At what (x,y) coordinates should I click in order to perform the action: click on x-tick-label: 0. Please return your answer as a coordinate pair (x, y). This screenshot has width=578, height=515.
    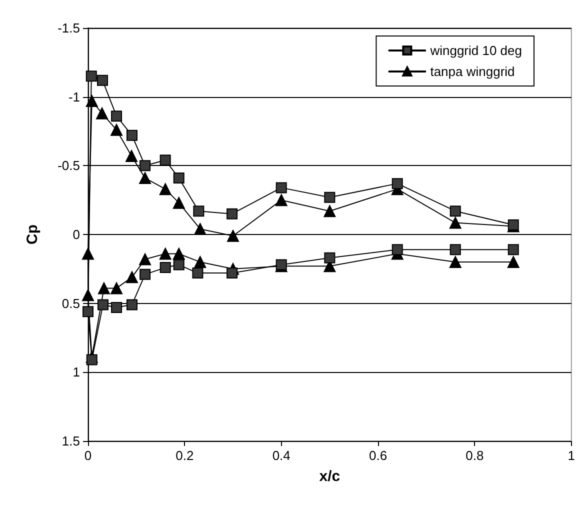
    Looking at the image, I should click on (88, 455).